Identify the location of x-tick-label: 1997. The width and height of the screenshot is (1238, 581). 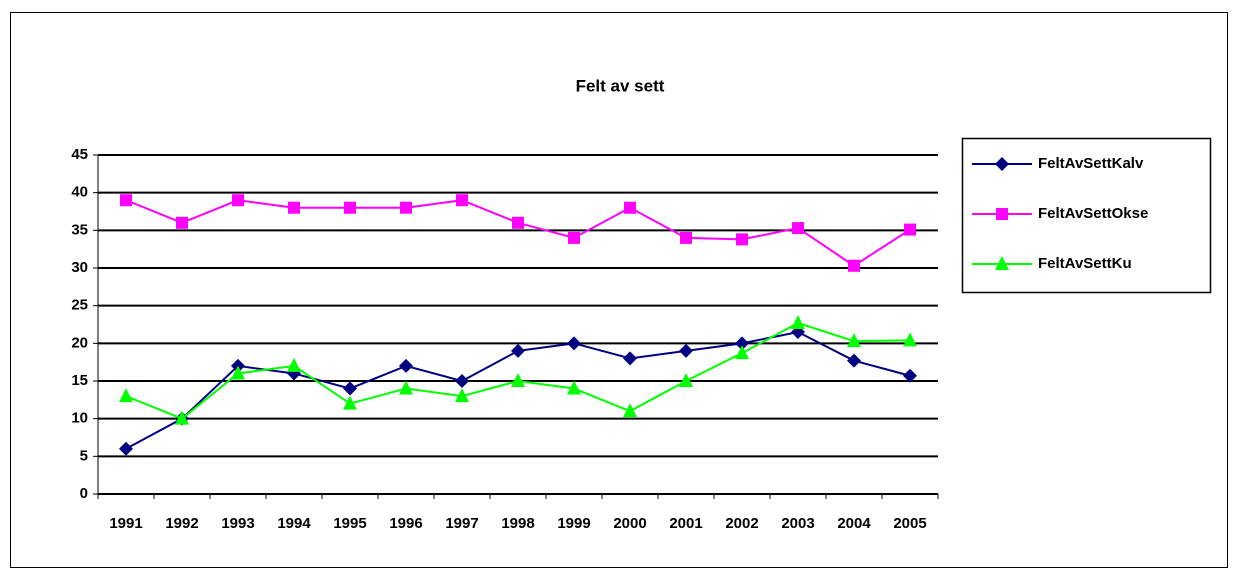
(461, 523).